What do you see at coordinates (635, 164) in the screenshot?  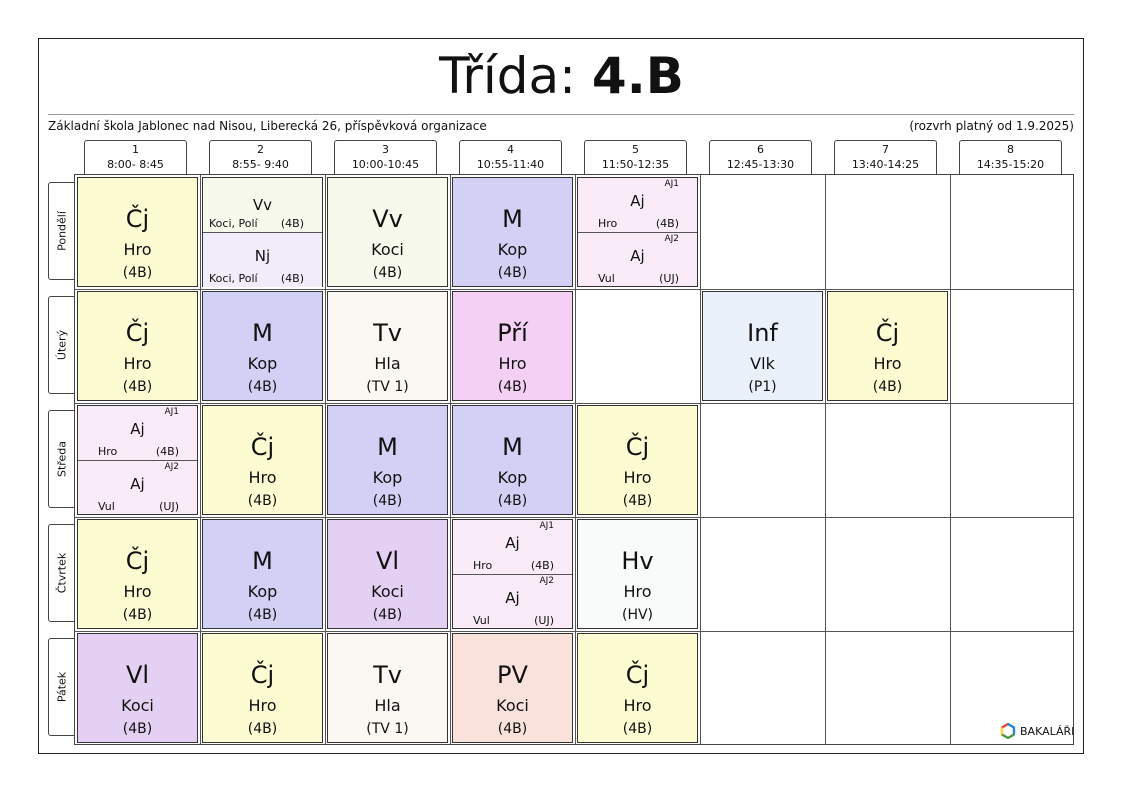 I see `period-time: 11:50-12:35` at bounding box center [635, 164].